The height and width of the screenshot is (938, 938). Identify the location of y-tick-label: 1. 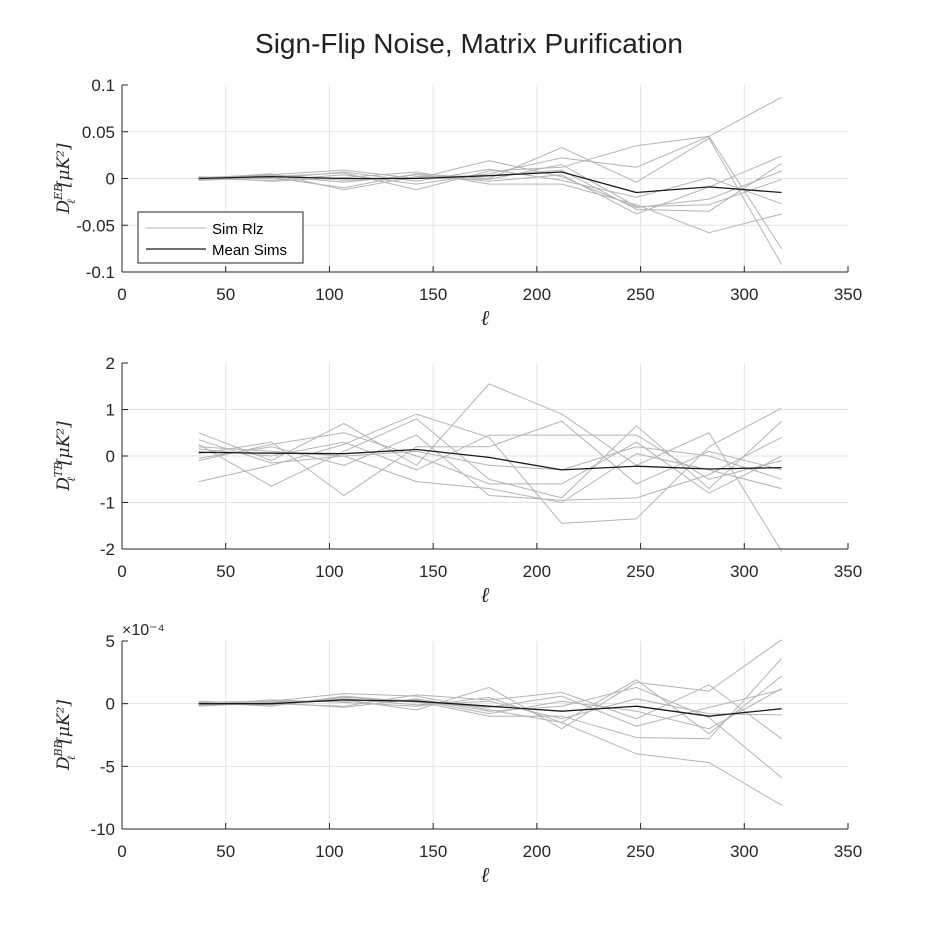
(110, 410).